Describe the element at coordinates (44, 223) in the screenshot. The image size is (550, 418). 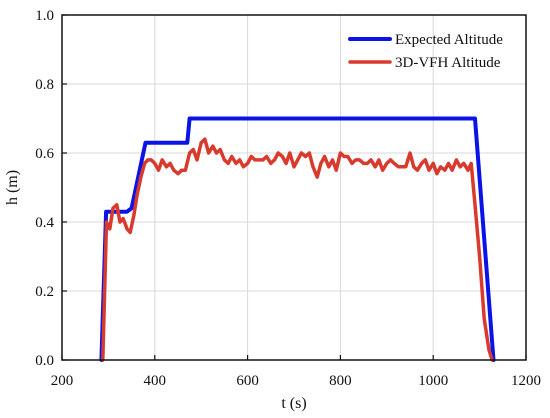
I see `y-tick-label: 0.4` at that location.